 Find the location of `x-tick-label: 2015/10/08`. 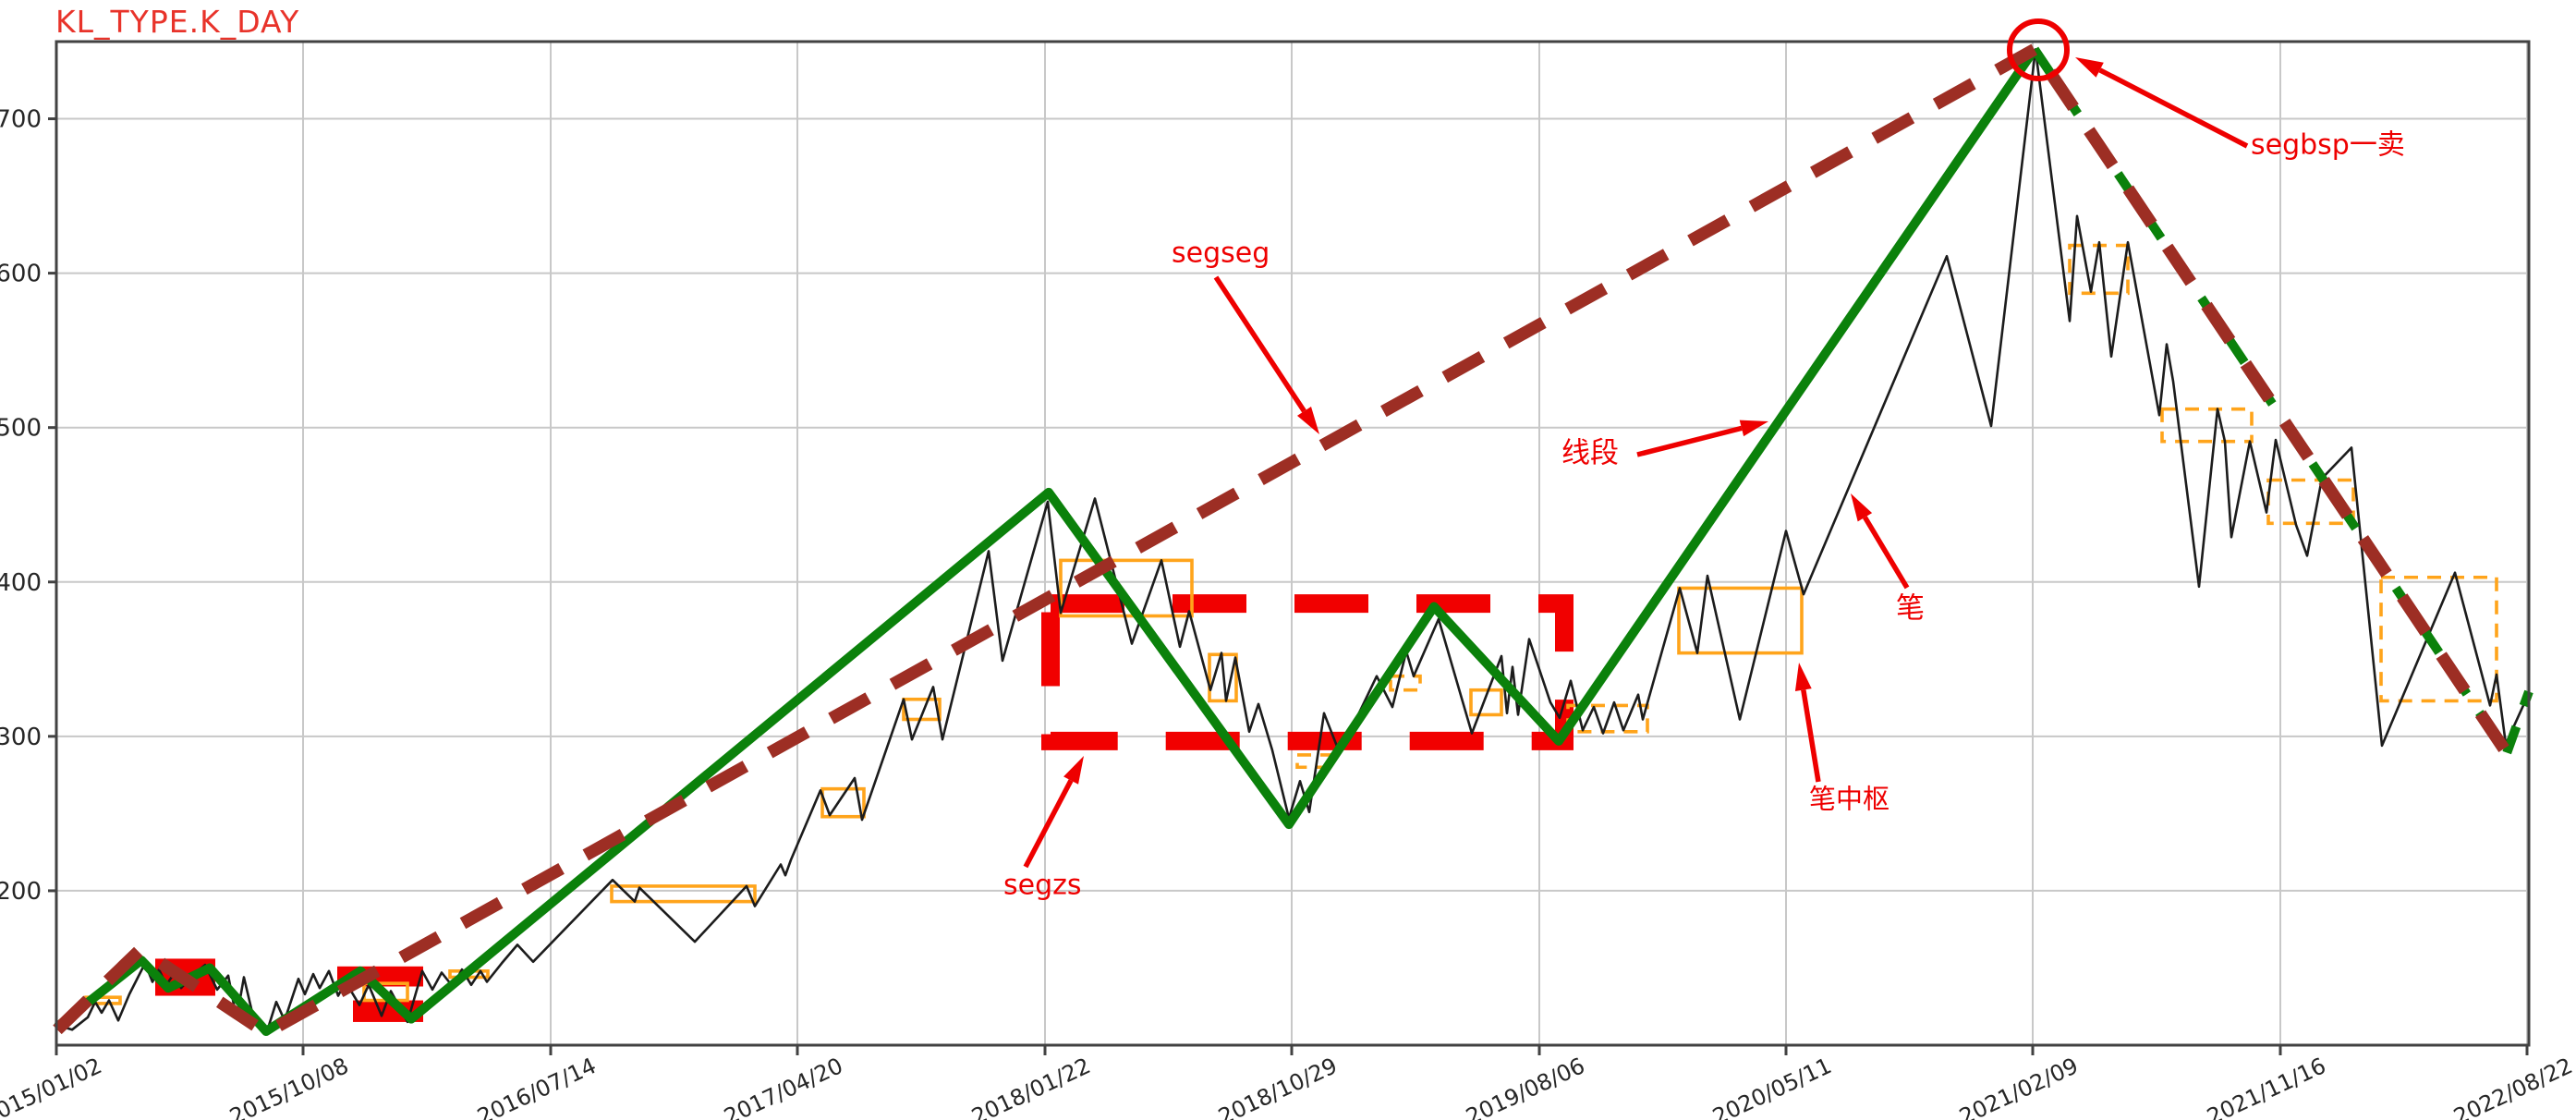

x-tick-label: 2015/10/08 is located at coordinates (288, 1086).